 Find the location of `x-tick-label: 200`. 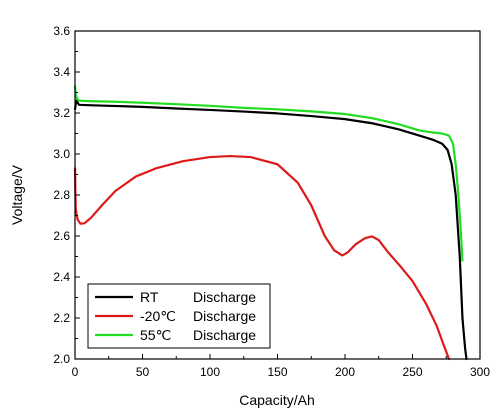

x-tick-label: 200 is located at coordinates (345, 372).